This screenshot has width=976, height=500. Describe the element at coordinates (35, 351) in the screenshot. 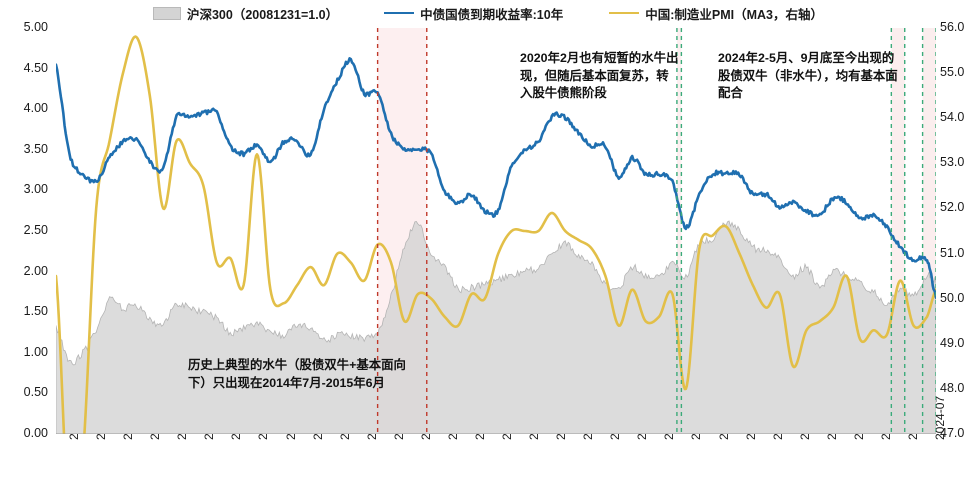

I see `y-axis-left-tick: 1.00` at that location.